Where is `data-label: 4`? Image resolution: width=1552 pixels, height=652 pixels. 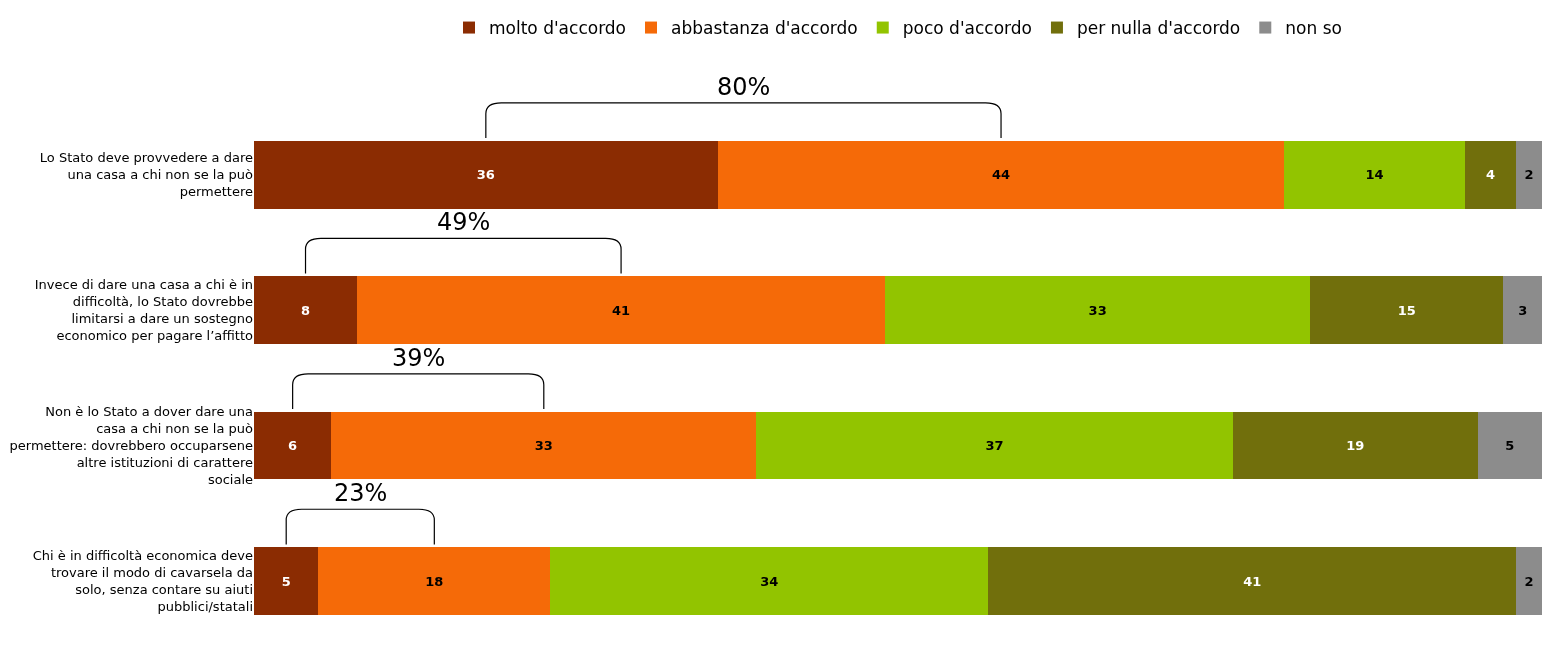 data-label: 4 is located at coordinates (1490, 175).